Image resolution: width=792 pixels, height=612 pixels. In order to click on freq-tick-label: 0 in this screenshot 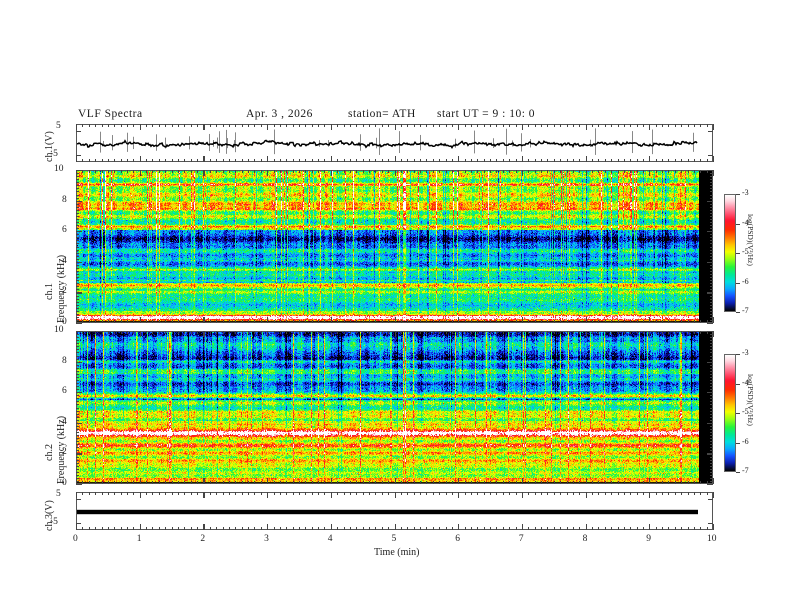, I will do `click(64, 322)`.